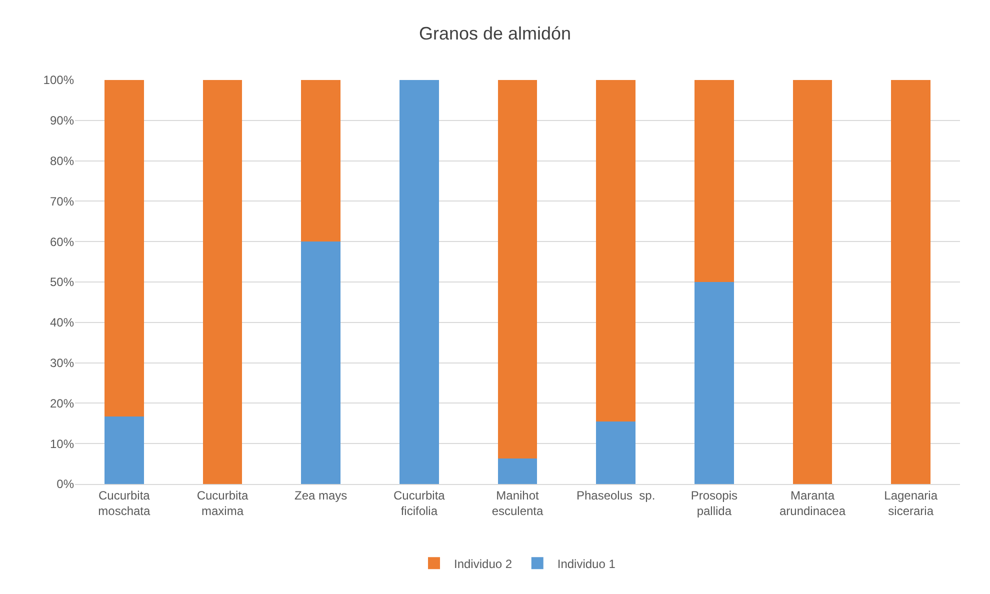  I want to click on y-tick-label: 60%, so click(62, 241).